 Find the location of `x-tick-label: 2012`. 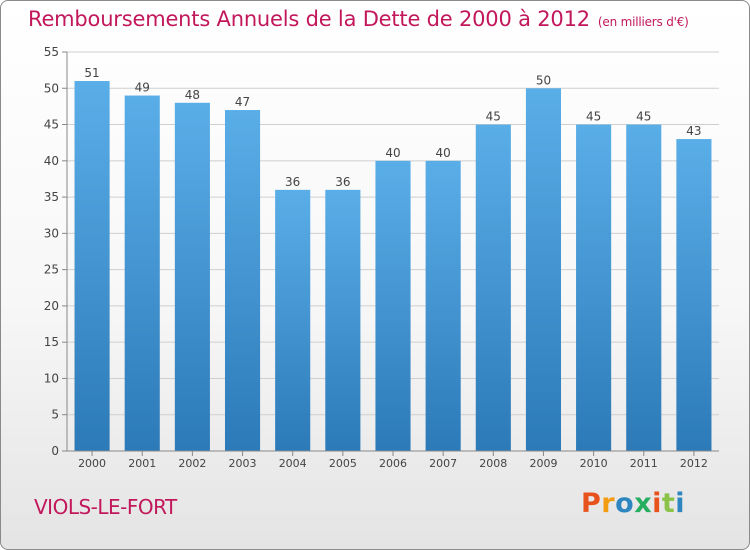

x-tick-label: 2012 is located at coordinates (694, 463).